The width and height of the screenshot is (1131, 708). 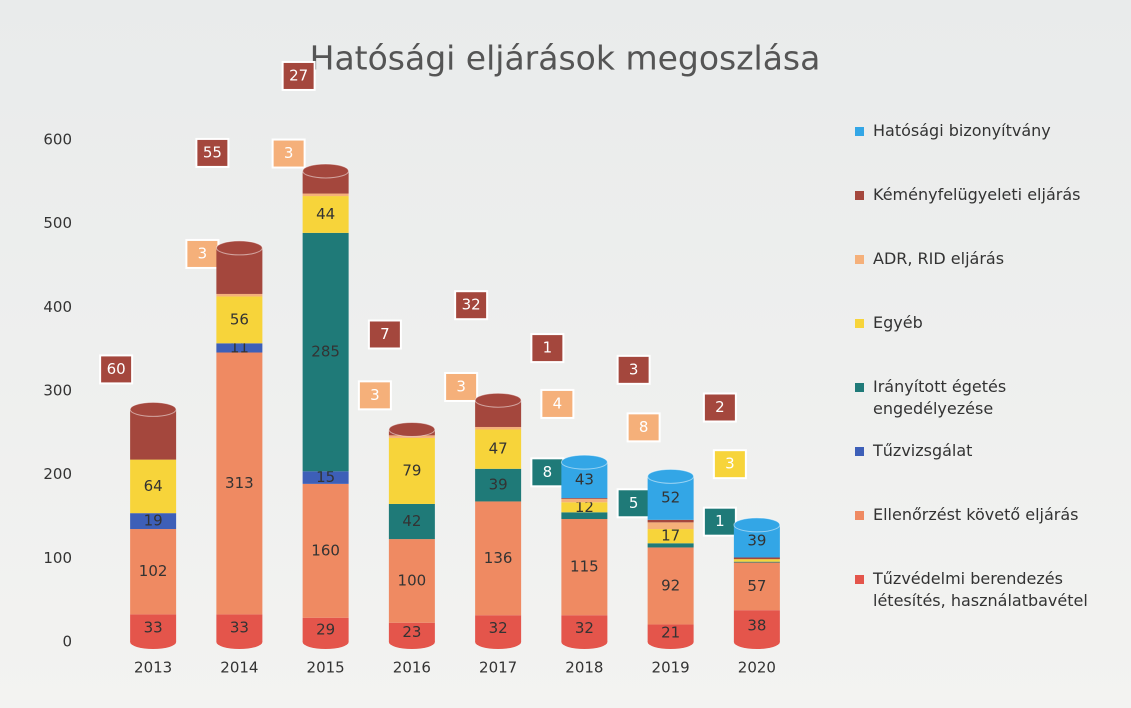 What do you see at coordinates (498, 485) in the screenshot?
I see `data-label: 39` at bounding box center [498, 485].